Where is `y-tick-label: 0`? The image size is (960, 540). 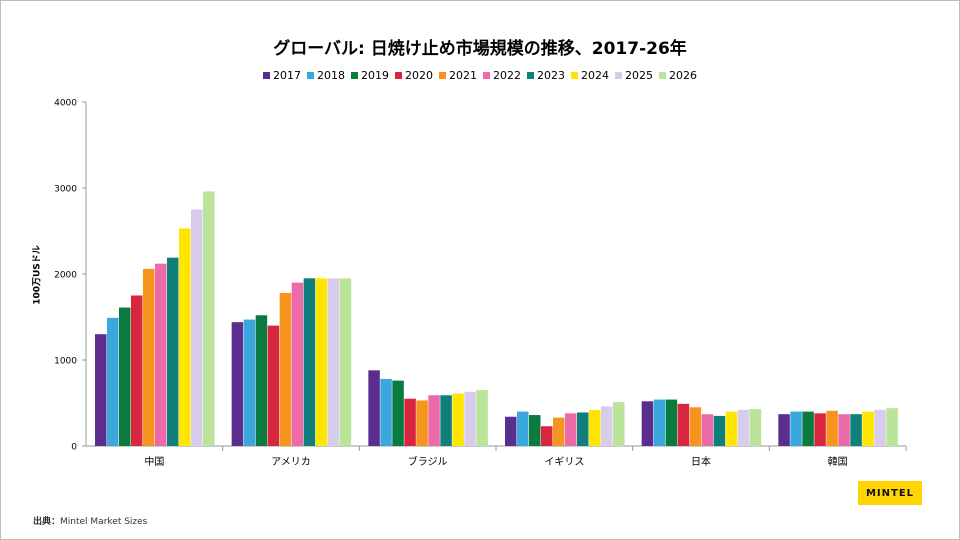 y-tick-label: 0 is located at coordinates (74, 448).